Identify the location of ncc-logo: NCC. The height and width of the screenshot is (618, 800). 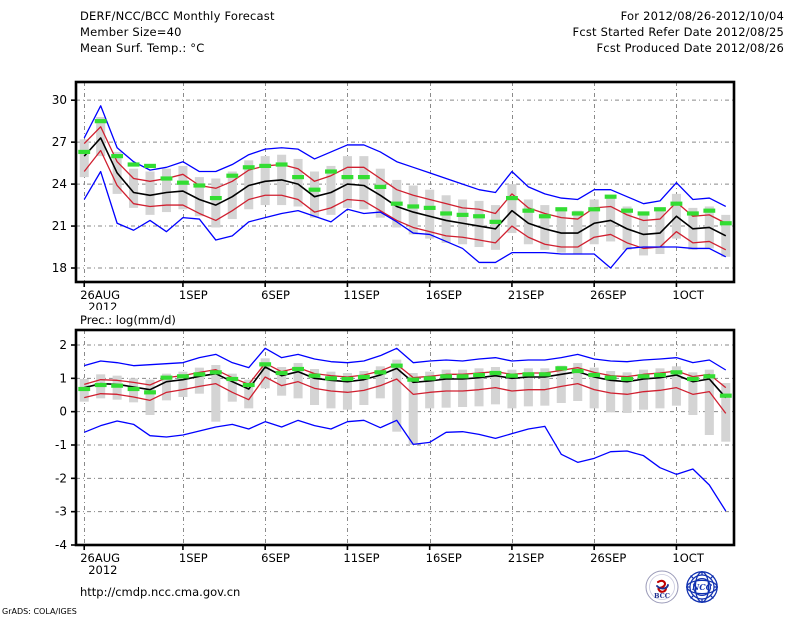
(702, 587).